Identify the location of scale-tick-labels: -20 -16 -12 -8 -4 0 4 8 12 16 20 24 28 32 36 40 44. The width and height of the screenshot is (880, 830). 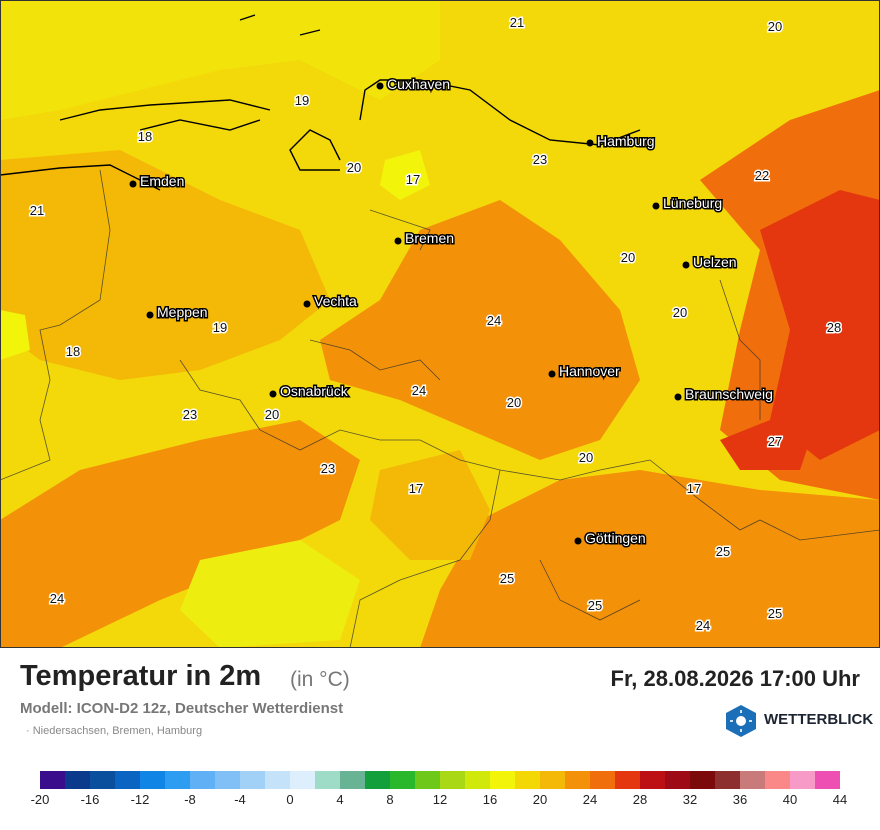
(440, 801).